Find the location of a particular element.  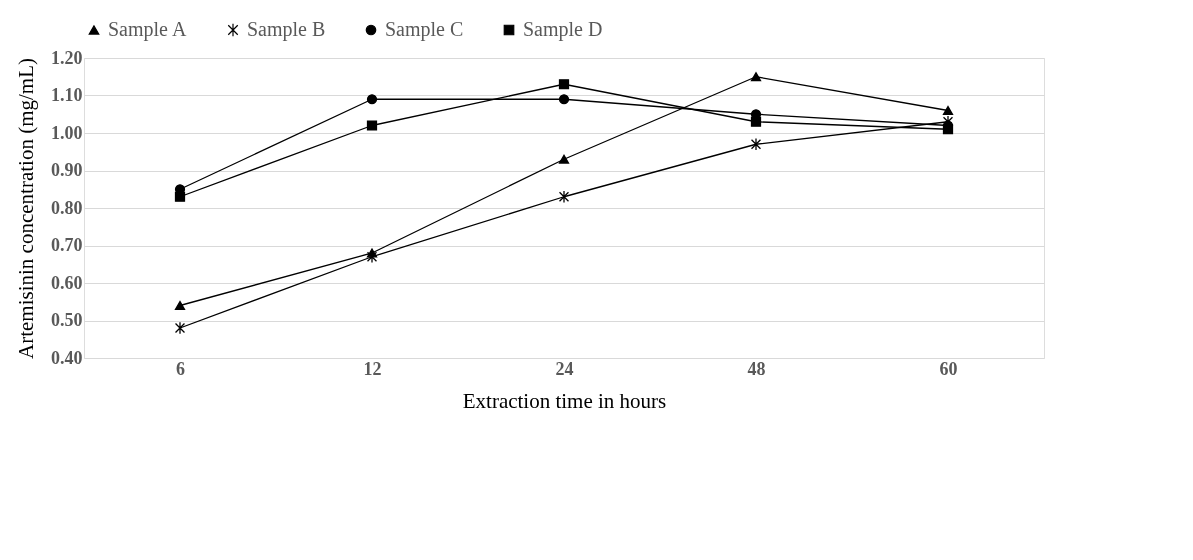

y-tick-label: 0.60 is located at coordinates (67, 282).